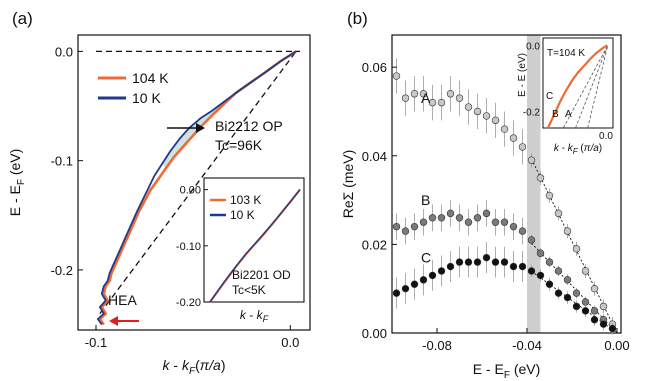 This screenshot has height=381, width=653. What do you see at coordinates (242, 215) in the screenshot?
I see `inset-legend-label: 10 K` at bounding box center [242, 215].